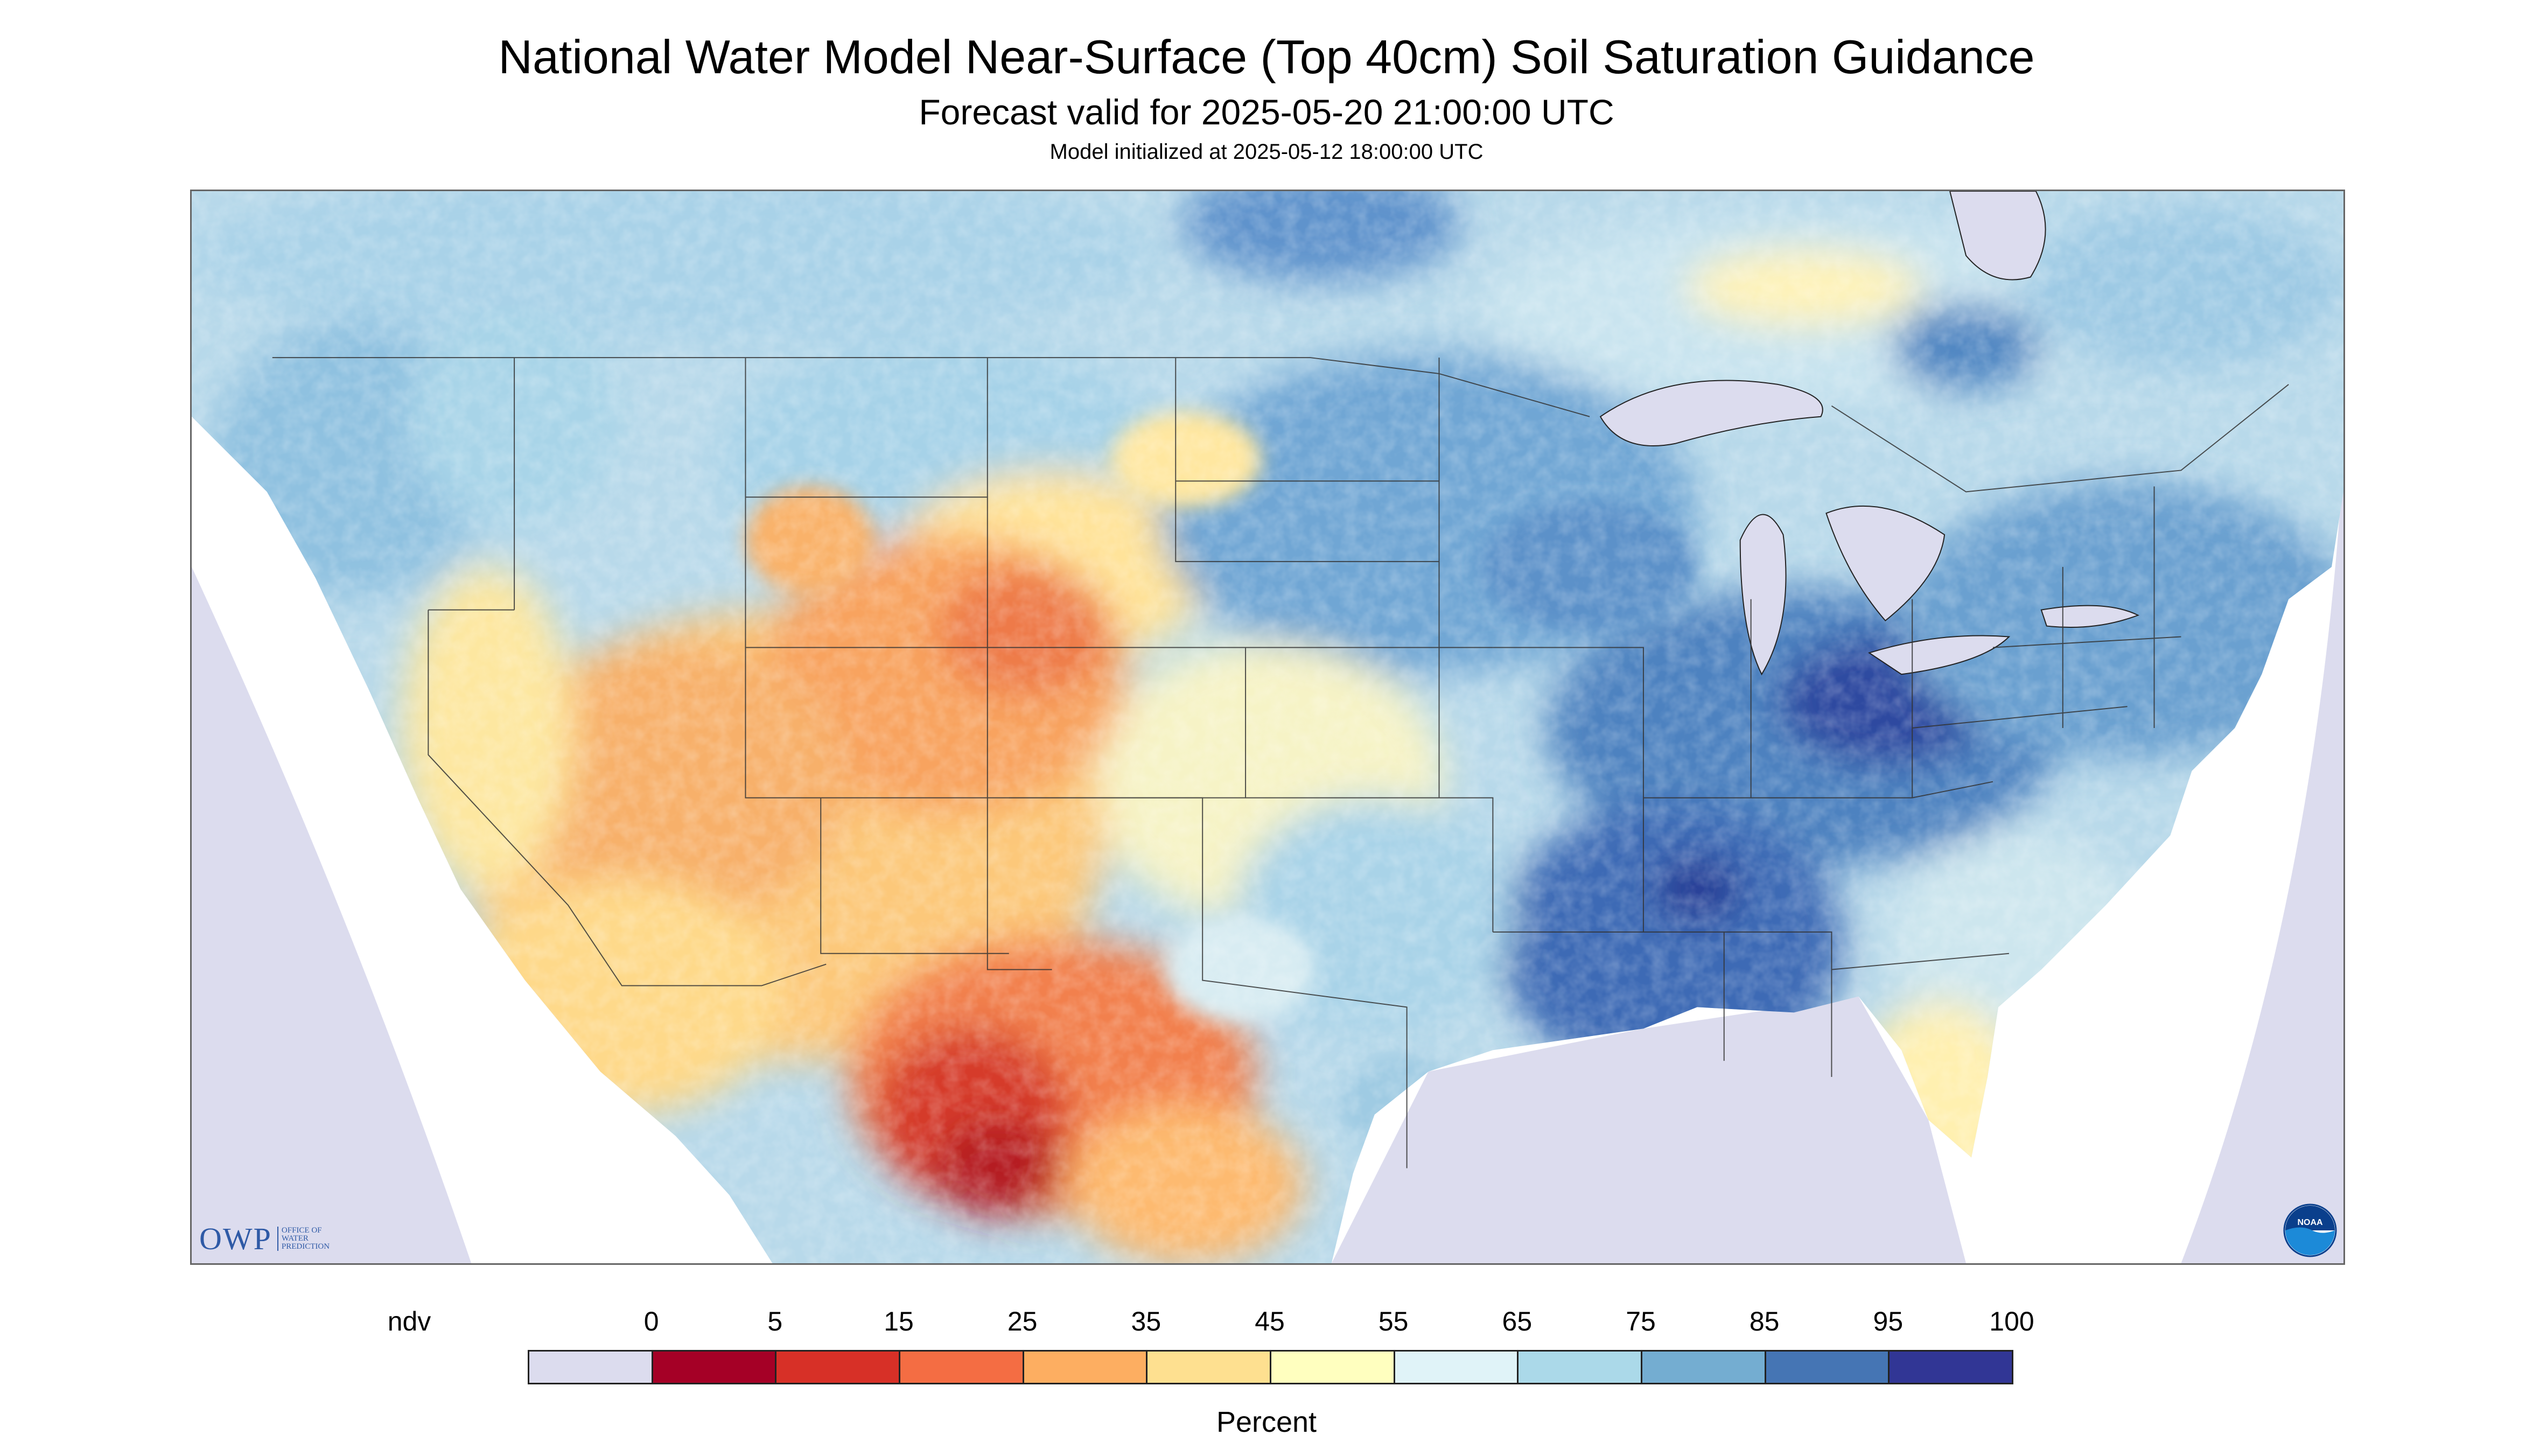 The width and height of the screenshot is (2533, 1456). I want to click on hudson-bay-inlet, so click(1998, 236).